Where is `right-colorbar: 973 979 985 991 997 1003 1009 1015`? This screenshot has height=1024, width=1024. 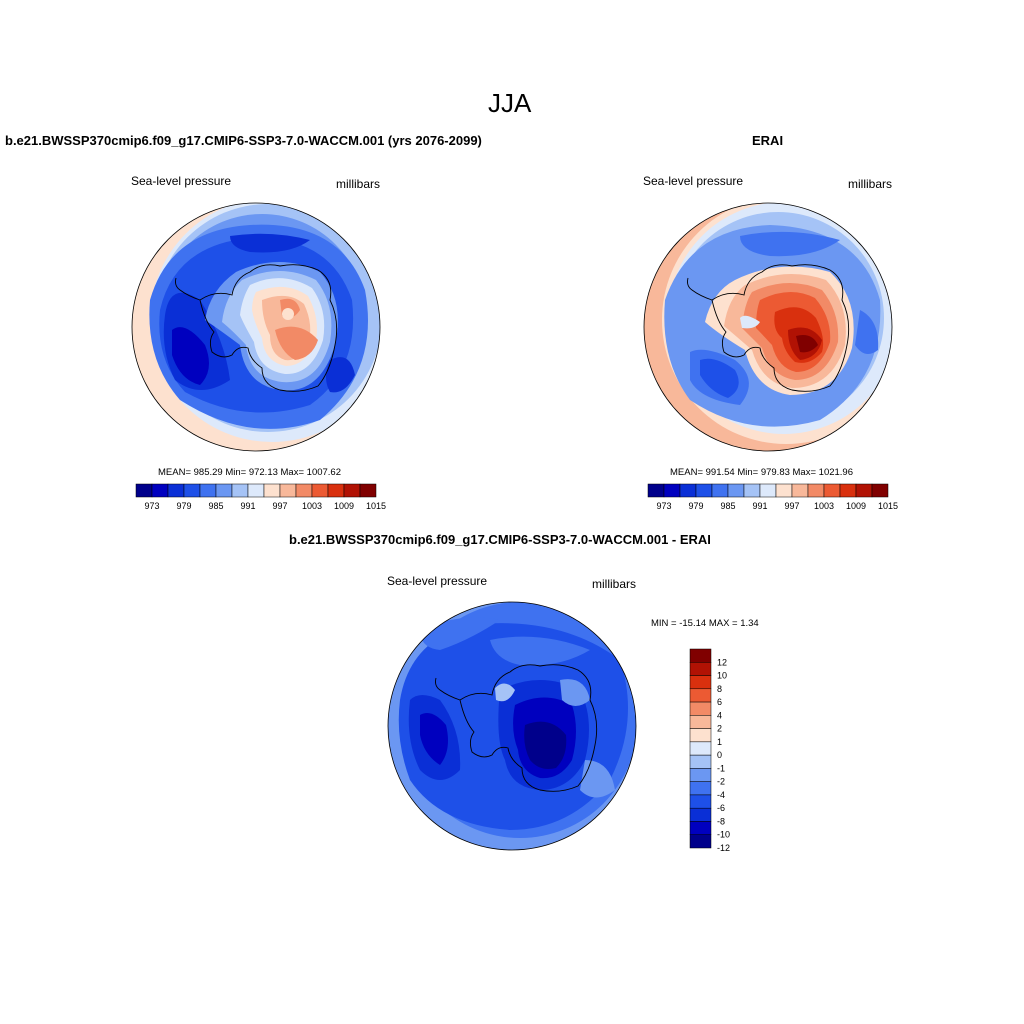 right-colorbar: 973 979 985 991 997 1003 1009 1015 is located at coordinates (772, 497).